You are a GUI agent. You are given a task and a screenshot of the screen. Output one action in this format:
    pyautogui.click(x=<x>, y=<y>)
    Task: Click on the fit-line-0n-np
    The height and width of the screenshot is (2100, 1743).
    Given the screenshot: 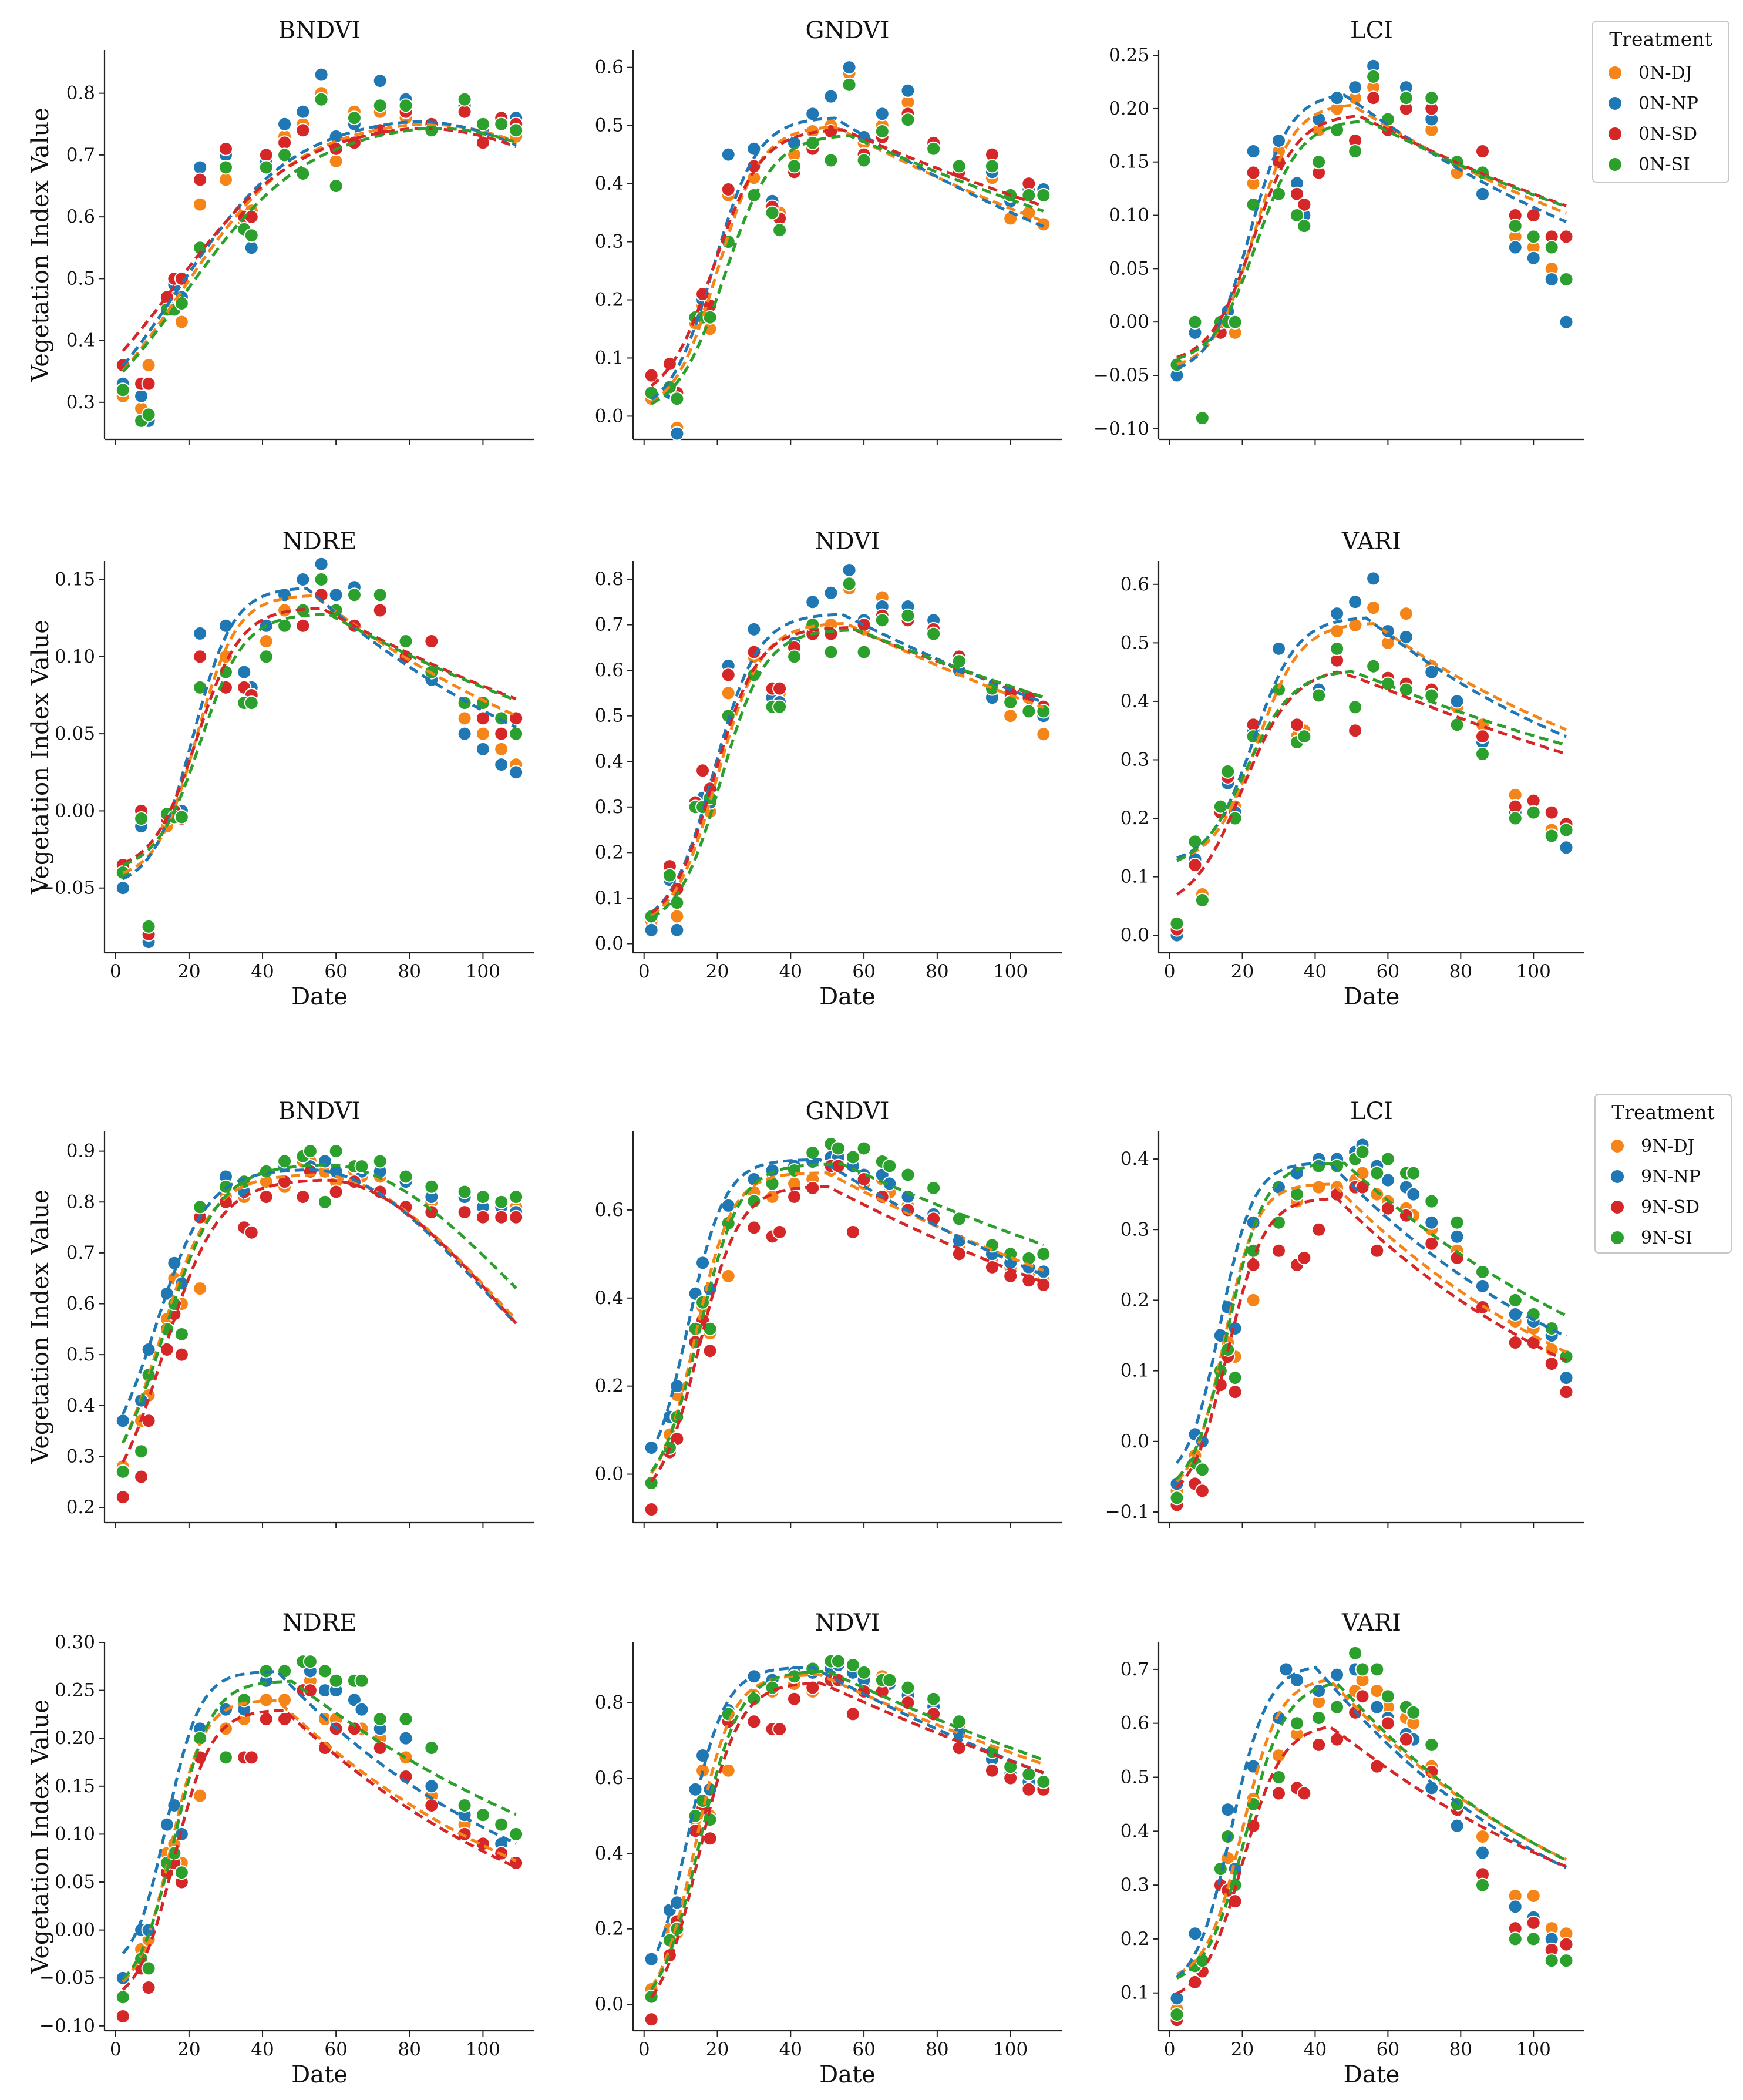 What is the action you would take?
    pyautogui.click(x=847, y=258)
    